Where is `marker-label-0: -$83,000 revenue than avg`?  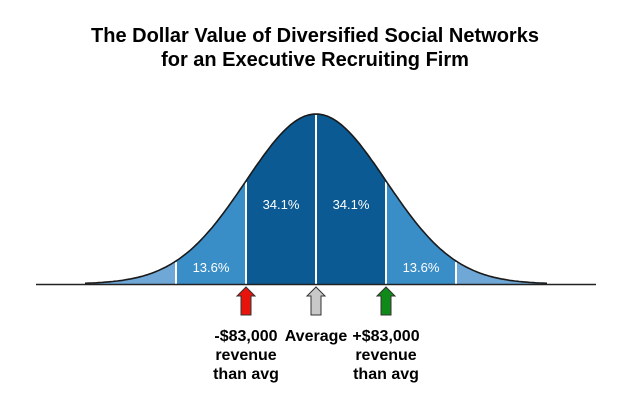
marker-label-0: -$83,000 revenue than avg is located at coordinates (246, 355).